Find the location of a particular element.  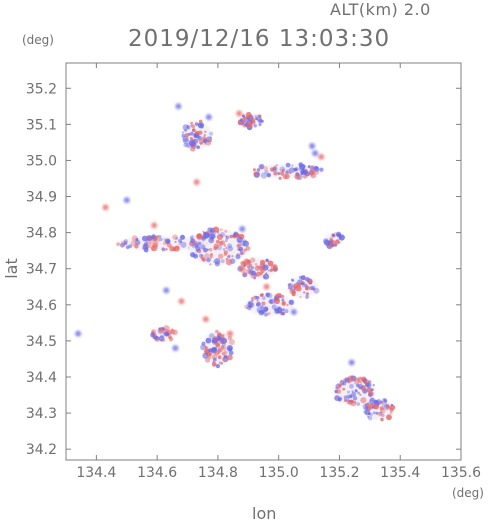

x-tick-label: 135.2 is located at coordinates (339, 473).